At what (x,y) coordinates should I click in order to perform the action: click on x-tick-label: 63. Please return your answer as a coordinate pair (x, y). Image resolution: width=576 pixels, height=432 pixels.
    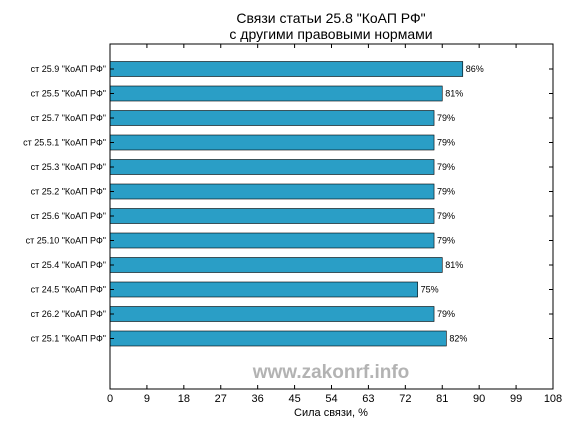
    Looking at the image, I should click on (368, 399).